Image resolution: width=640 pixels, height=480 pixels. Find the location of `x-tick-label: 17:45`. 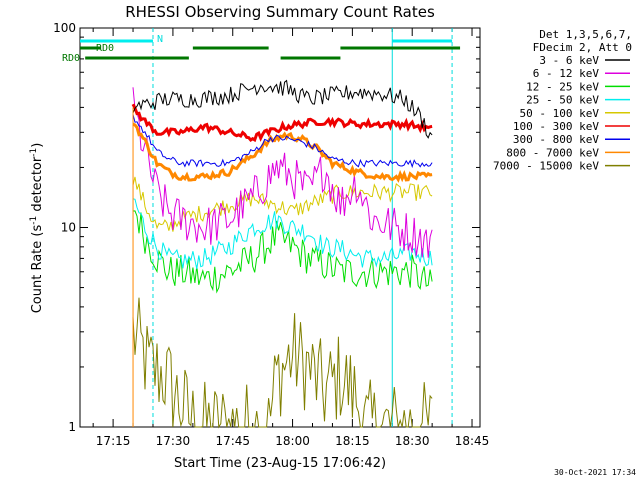

x-tick-label: 17:45 is located at coordinates (232, 441).